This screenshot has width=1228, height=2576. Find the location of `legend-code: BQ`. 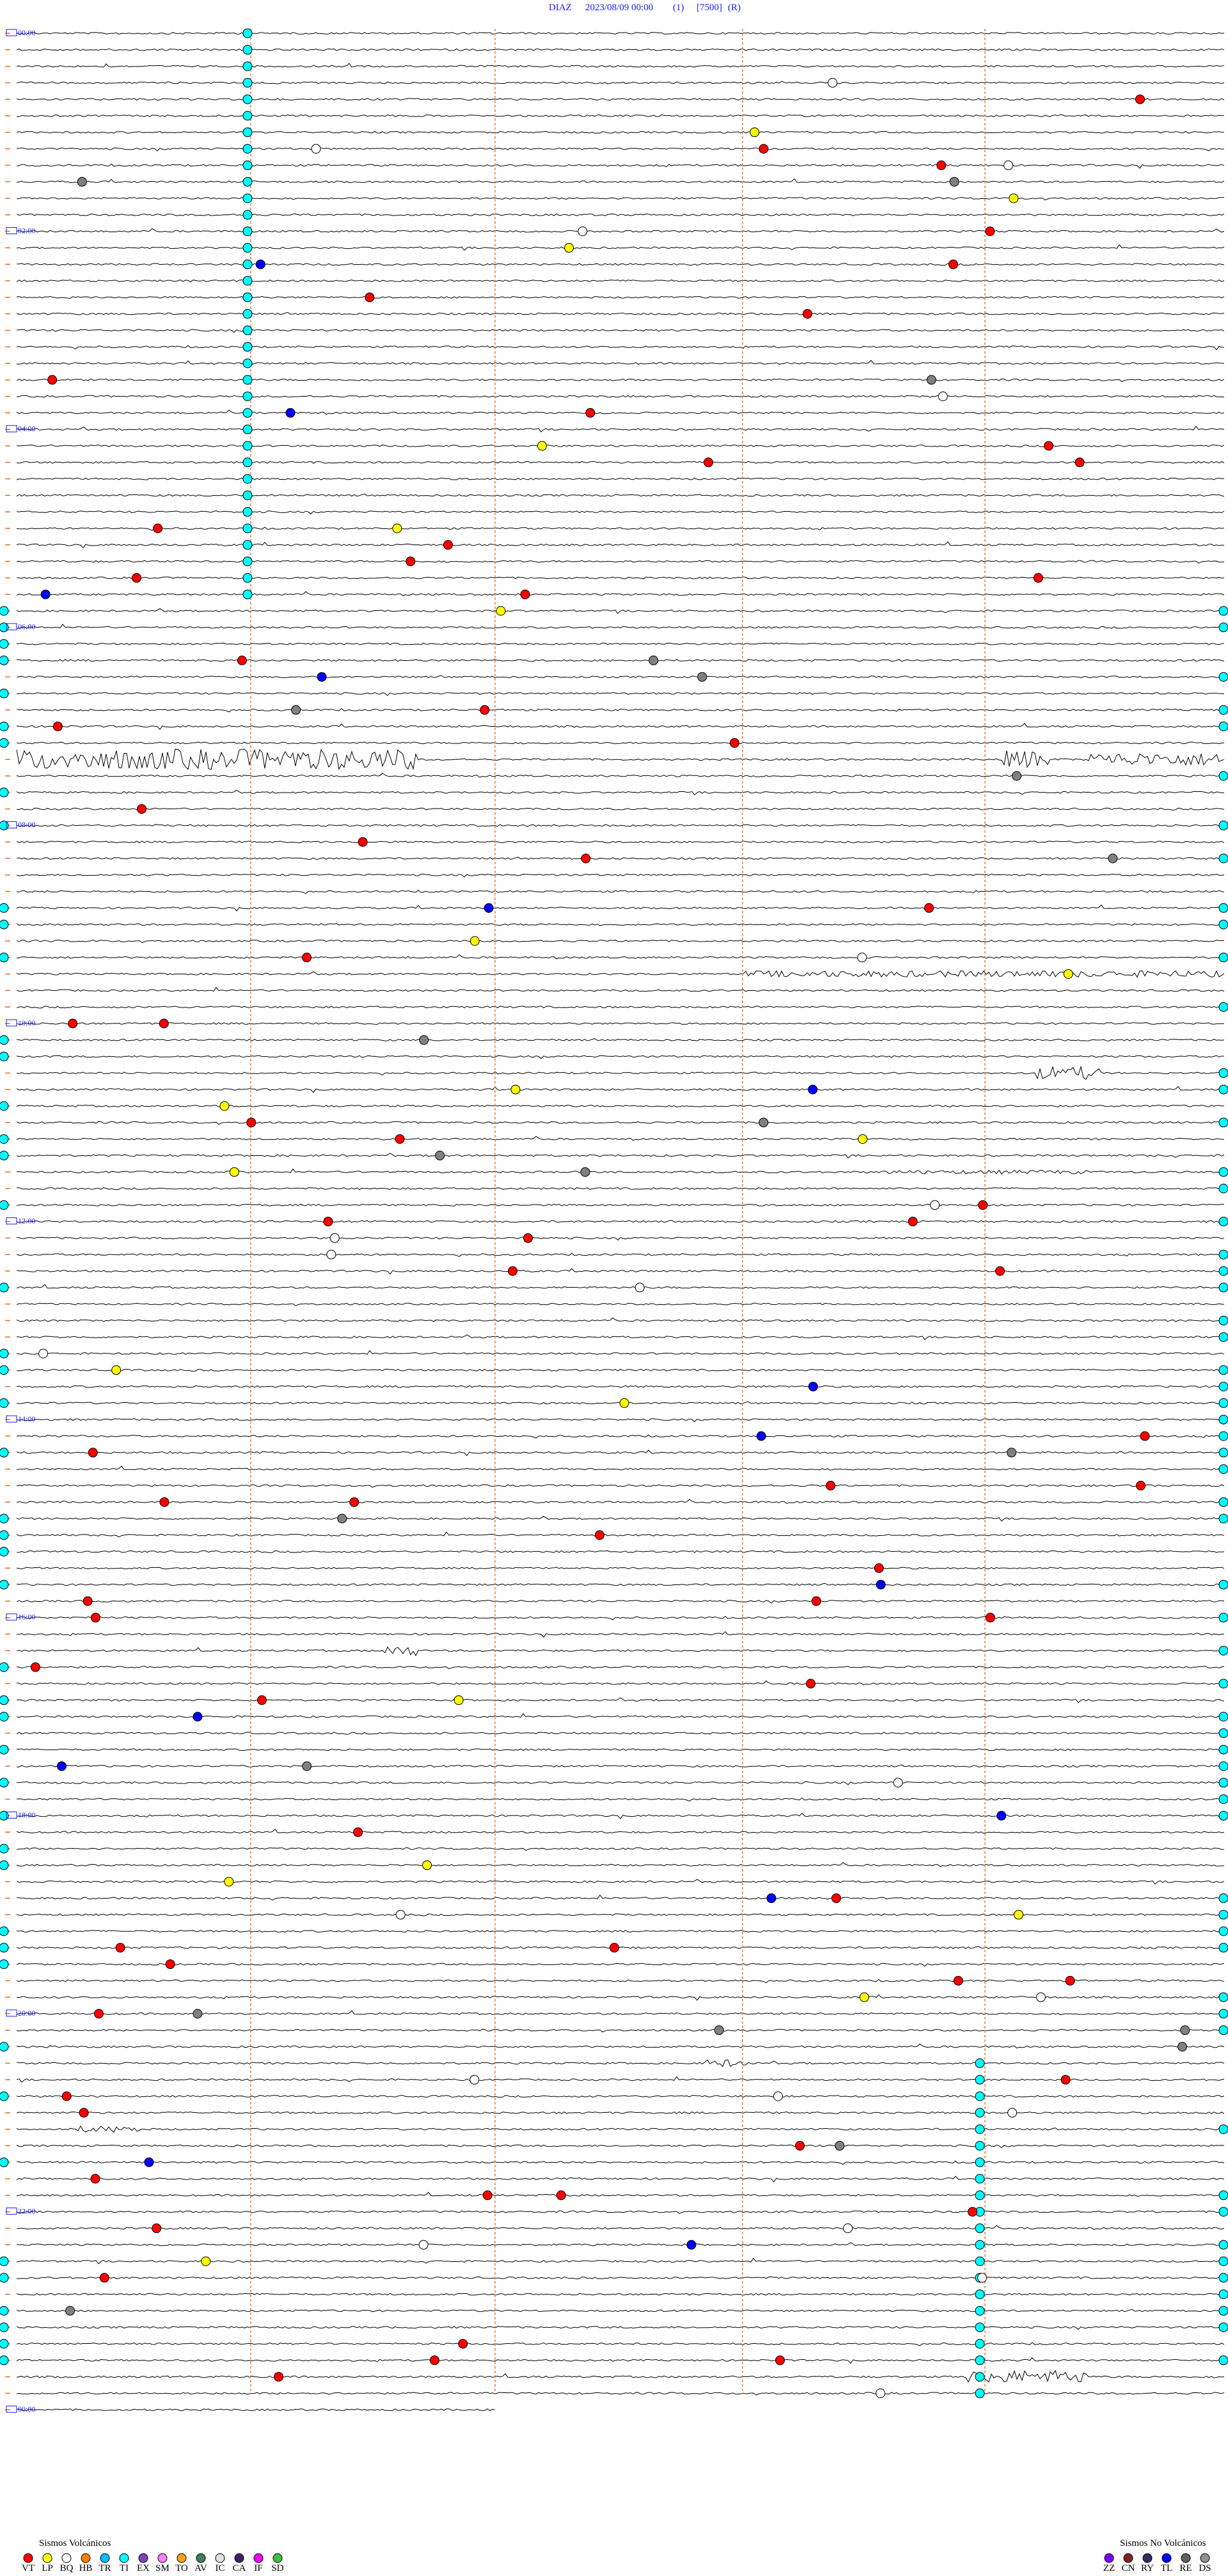

legend-code: BQ is located at coordinates (67, 2568).